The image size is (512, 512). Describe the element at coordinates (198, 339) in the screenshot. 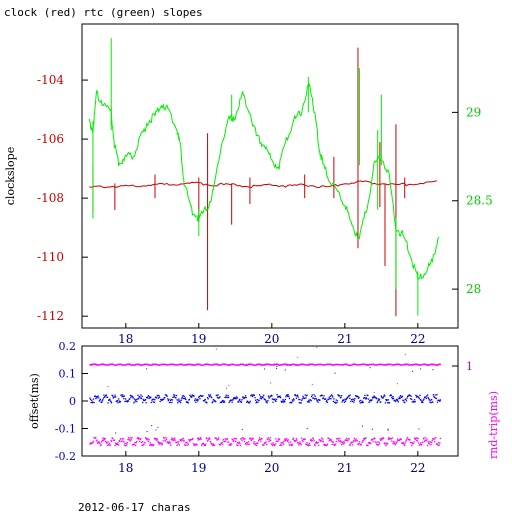

I see `top-x-tick-label: 19` at that location.